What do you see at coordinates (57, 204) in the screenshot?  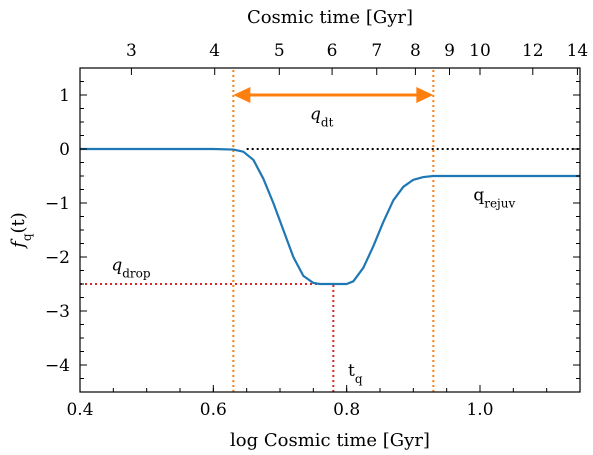 I see `y-tick-label: −1` at bounding box center [57, 204].